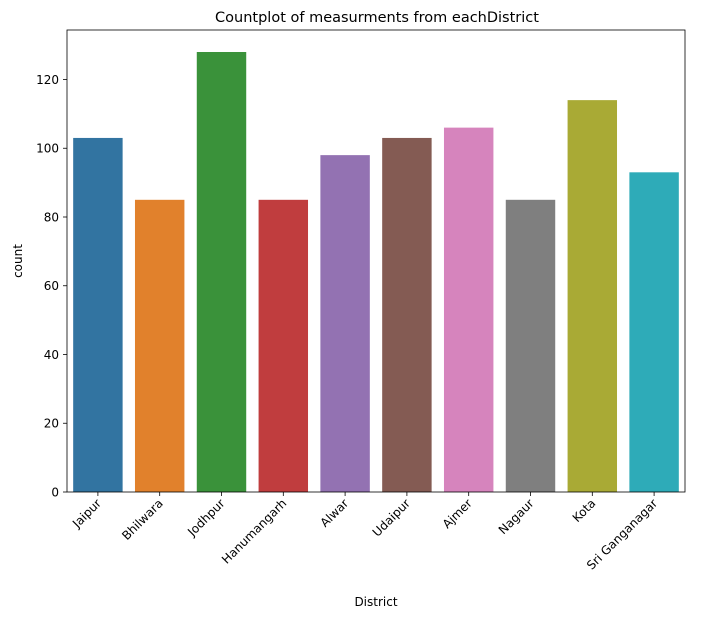  What do you see at coordinates (221, 272) in the screenshot?
I see `bar-jodhpur` at bounding box center [221, 272].